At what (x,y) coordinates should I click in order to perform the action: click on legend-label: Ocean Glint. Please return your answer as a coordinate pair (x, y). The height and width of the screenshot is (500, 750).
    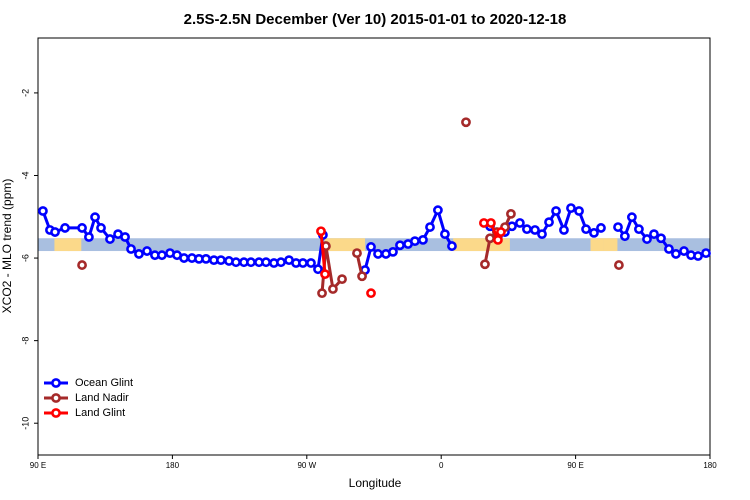
    Looking at the image, I should click on (104, 383).